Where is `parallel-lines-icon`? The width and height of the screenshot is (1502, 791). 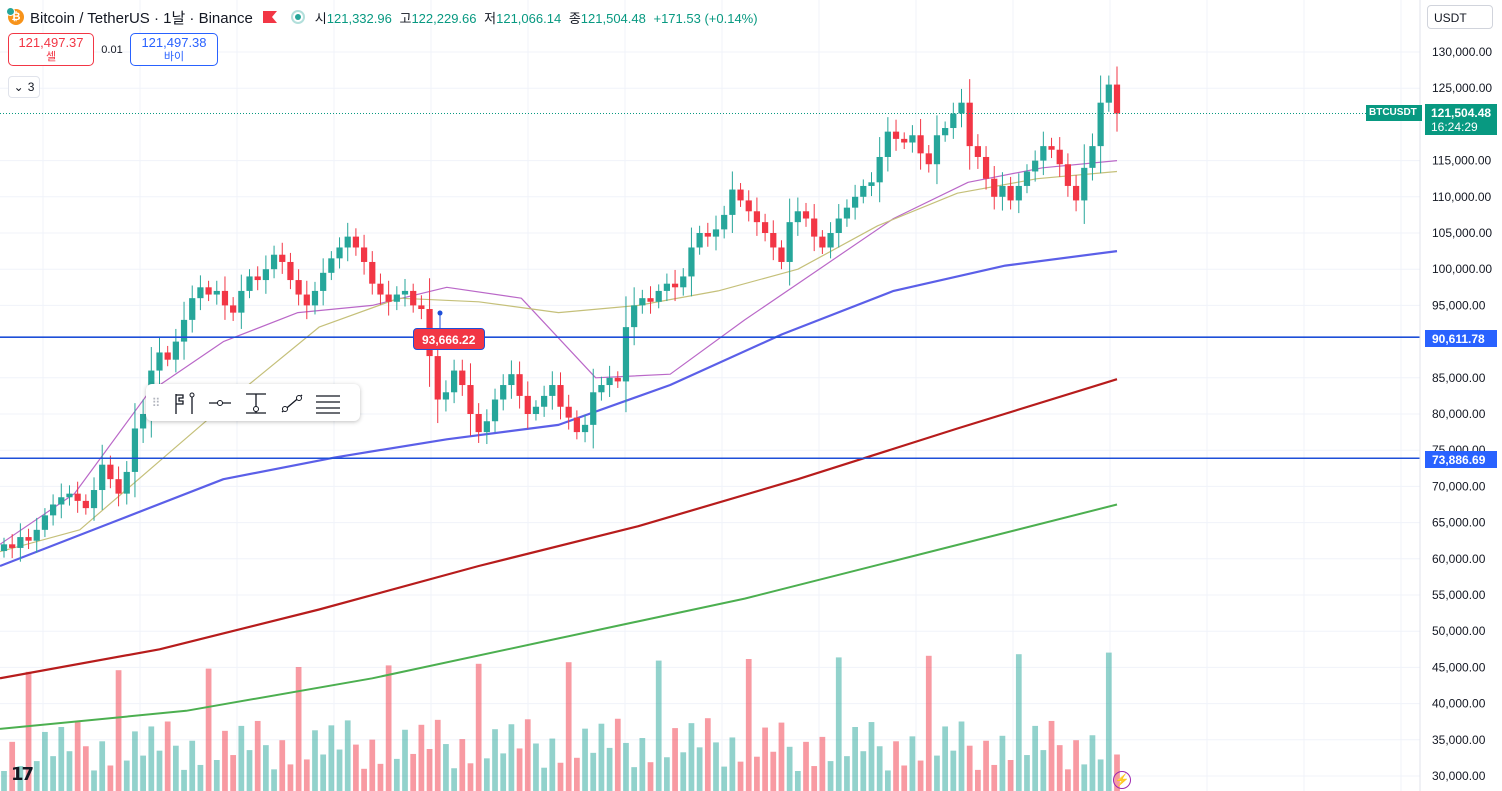
parallel-lines-icon is located at coordinates (328, 402).